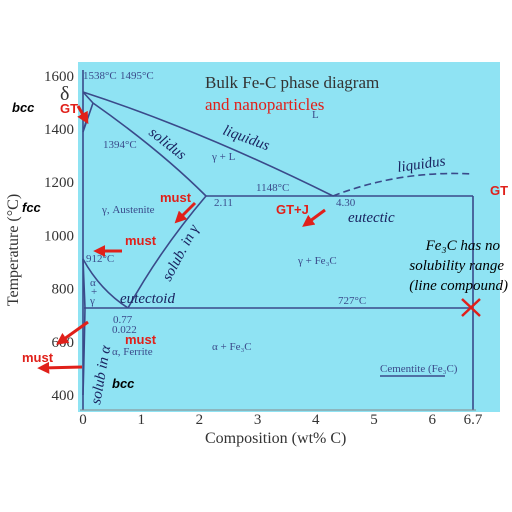  Describe the element at coordinates (316, 420) in the screenshot. I see `x-tick-label: 4` at that location.